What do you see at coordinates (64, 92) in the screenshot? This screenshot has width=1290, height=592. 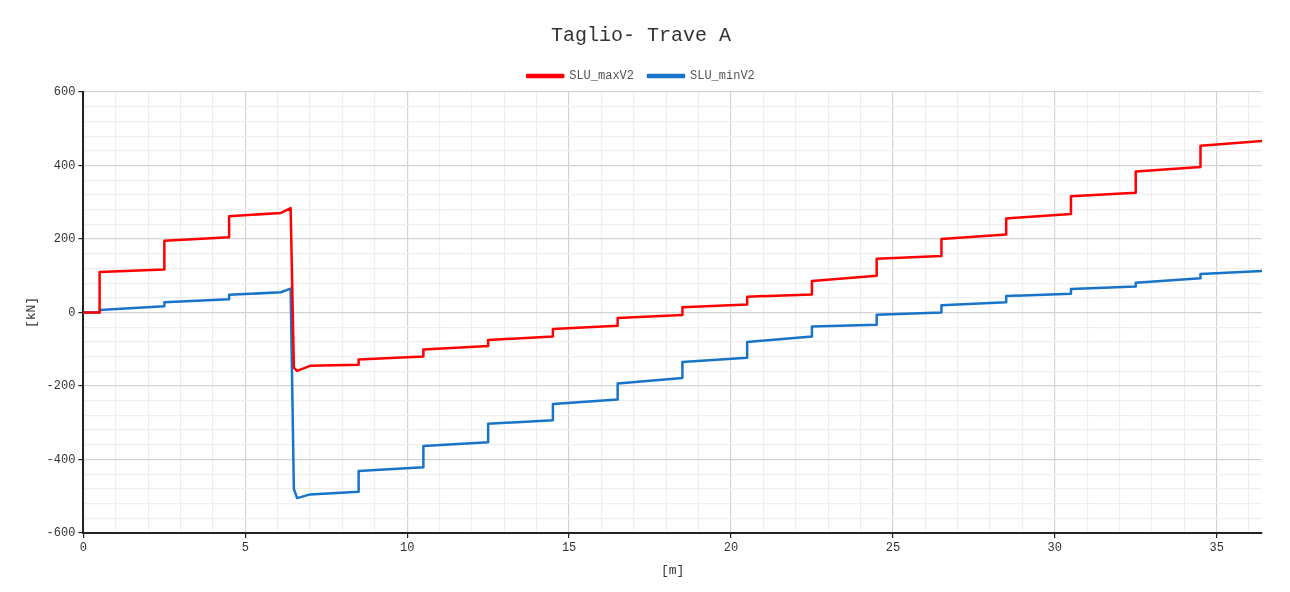 I see `y-tick-label: 600` at bounding box center [64, 92].